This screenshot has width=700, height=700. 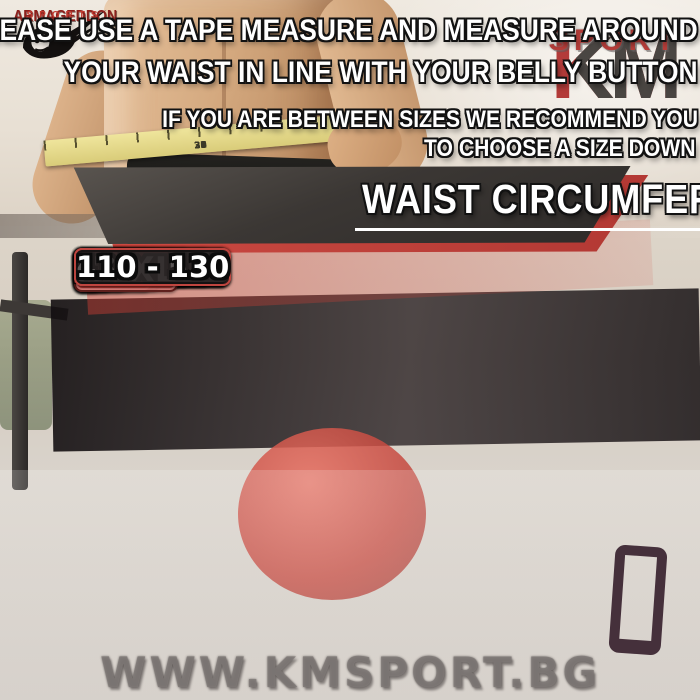 What do you see at coordinates (153, 267) in the screenshot?
I see `table-cell-cm-xxxl: 110 - 130` at bounding box center [153, 267].